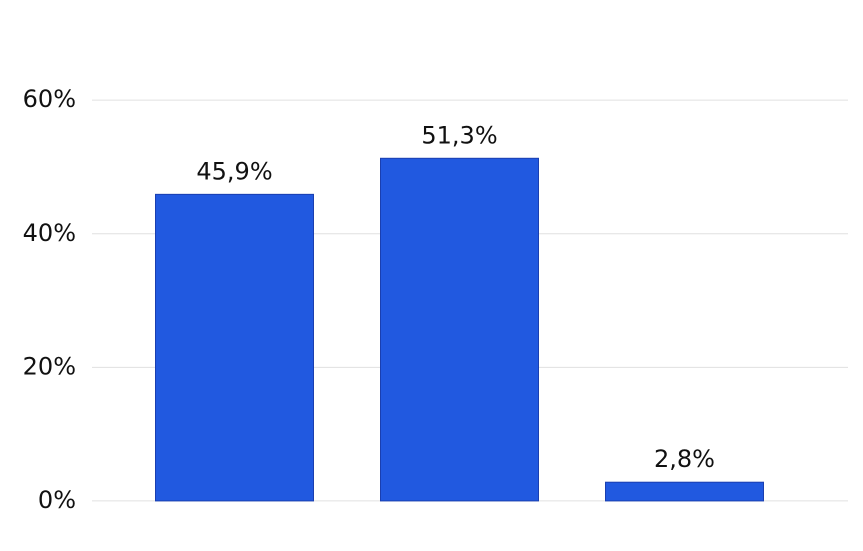 The width and height of the screenshot is (863, 551). Describe the element at coordinates (49, 233) in the screenshot. I see `y-tick-label: 40%` at that location.